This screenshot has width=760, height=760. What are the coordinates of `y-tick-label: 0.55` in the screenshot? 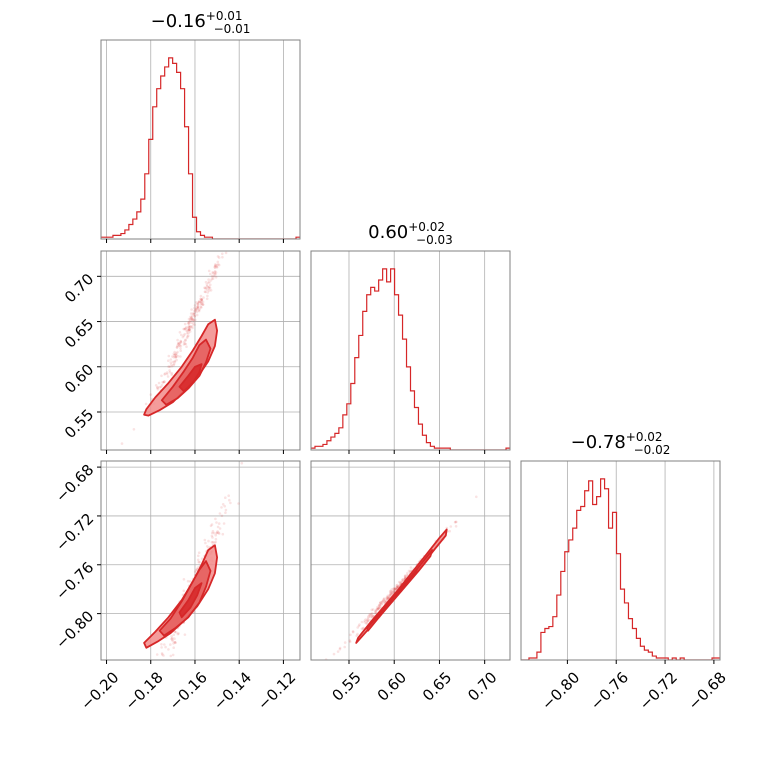 It's located at (79, 424).